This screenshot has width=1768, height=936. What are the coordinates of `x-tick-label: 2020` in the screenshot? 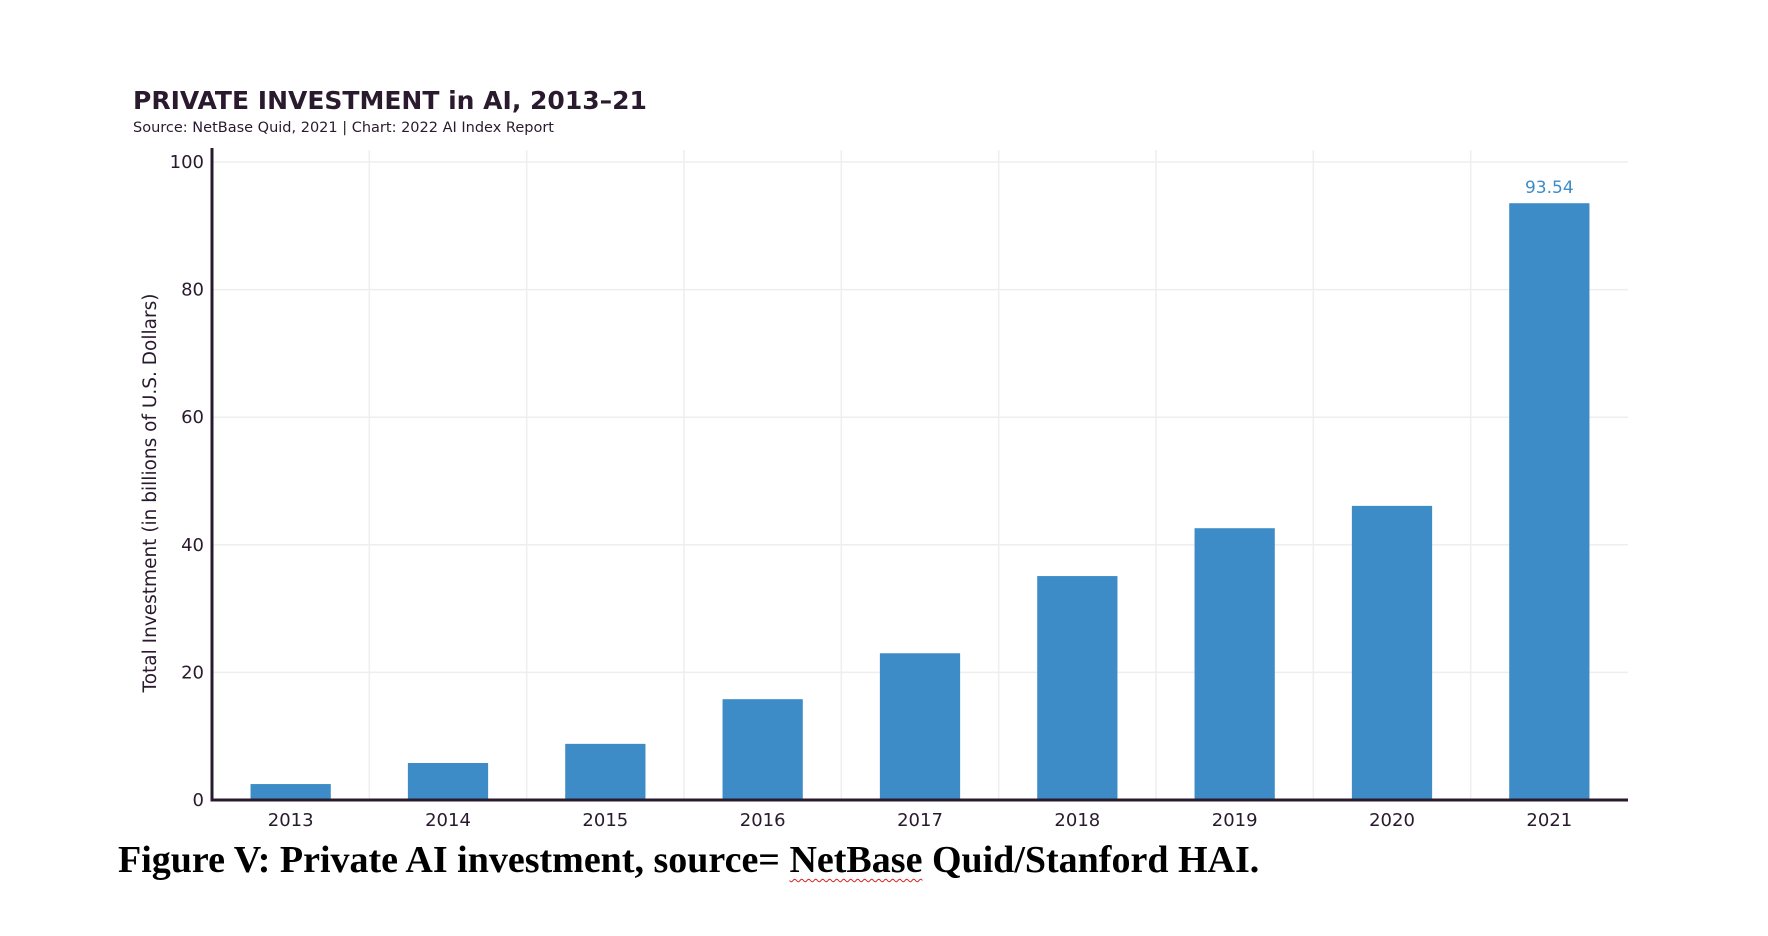 It's located at (1392, 820).